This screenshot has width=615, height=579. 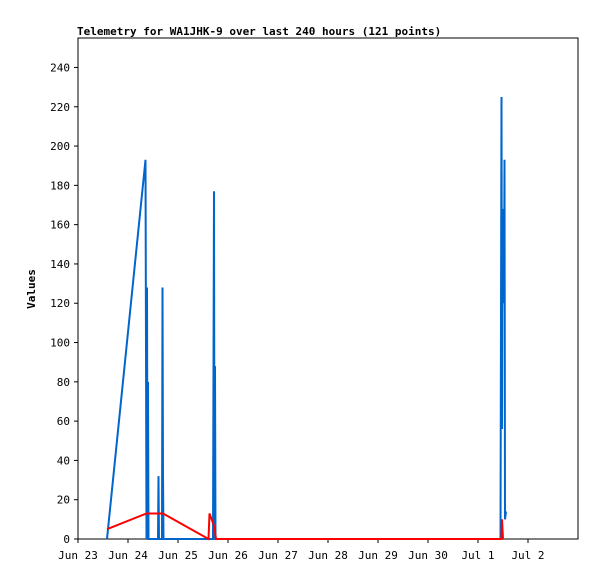 What do you see at coordinates (63, 421) in the screenshot?
I see `y-tick-label: 60` at bounding box center [63, 421].